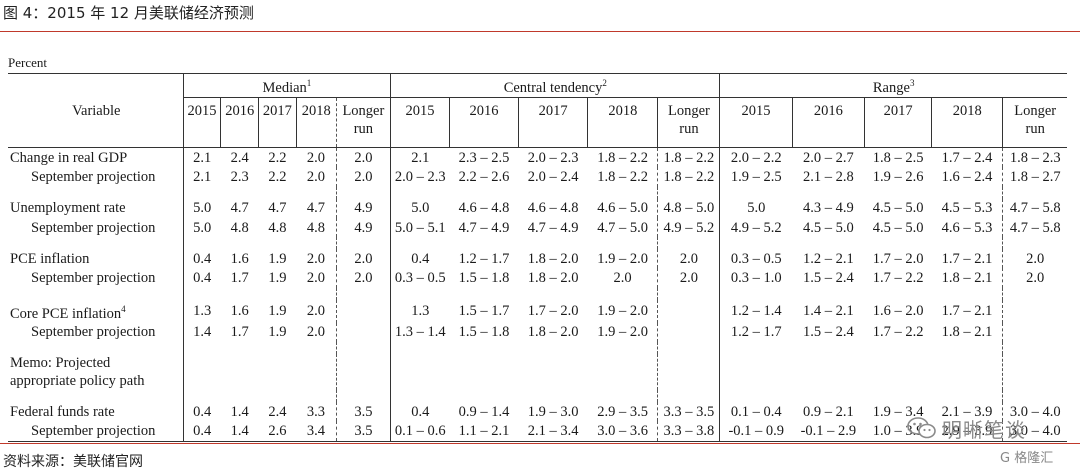  What do you see at coordinates (756, 332) in the screenshot?
I see `range-value-cell: 1.2 – 1.7` at bounding box center [756, 332].